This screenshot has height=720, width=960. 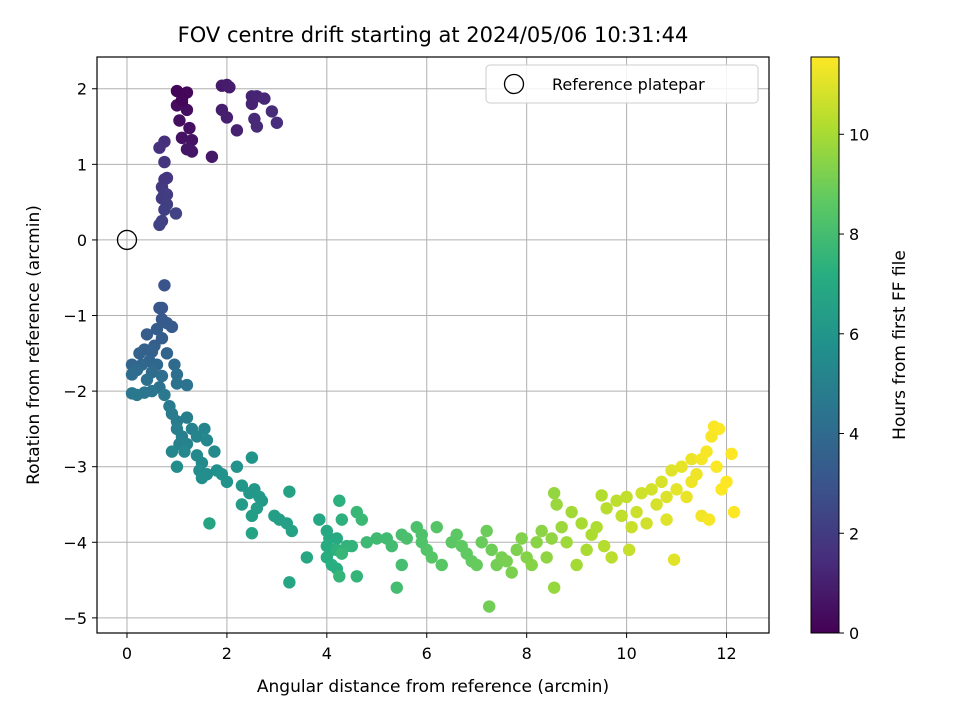 I want to click on x-tick-label: 12, so click(x=726, y=653).